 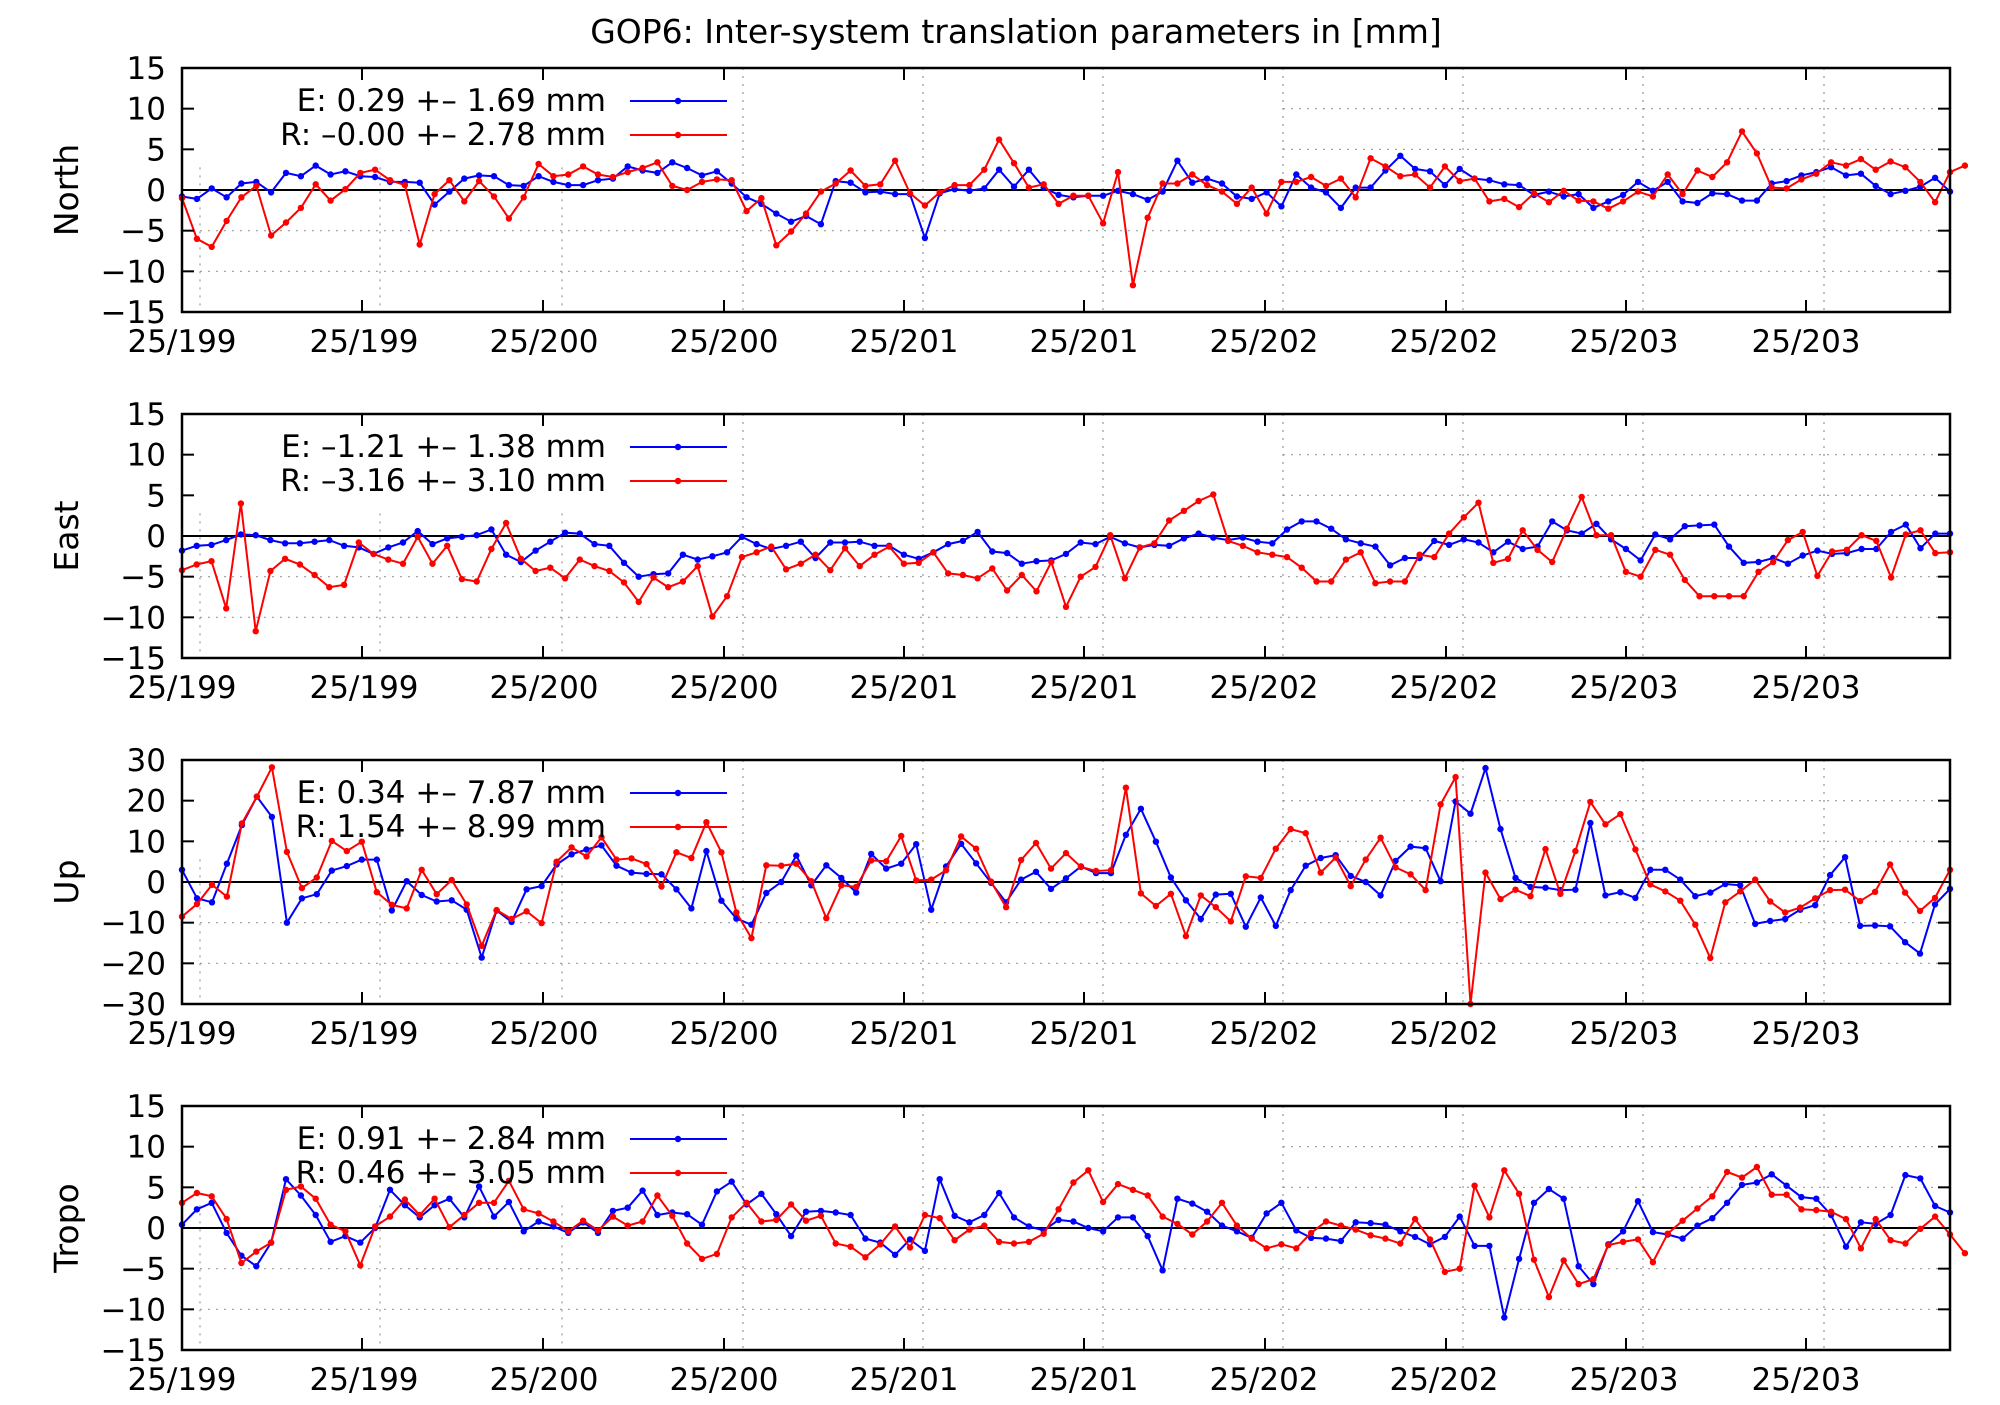 What do you see at coordinates (156, 496) in the screenshot?
I see `y-tick-label: 5` at bounding box center [156, 496].